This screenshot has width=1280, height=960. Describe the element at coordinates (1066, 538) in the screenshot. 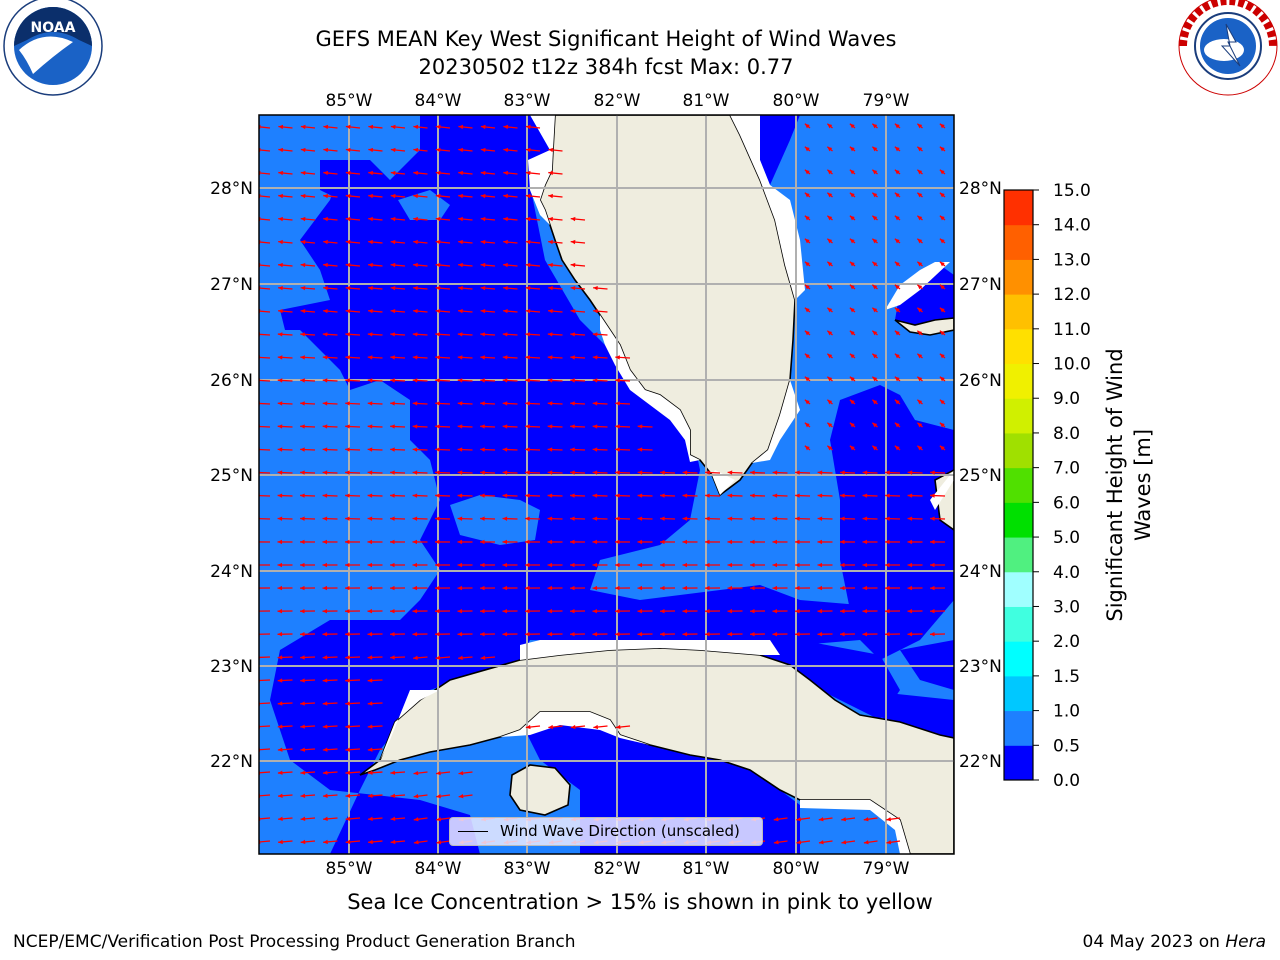

I see `colorbar-tick-label: 5.0` at that location.